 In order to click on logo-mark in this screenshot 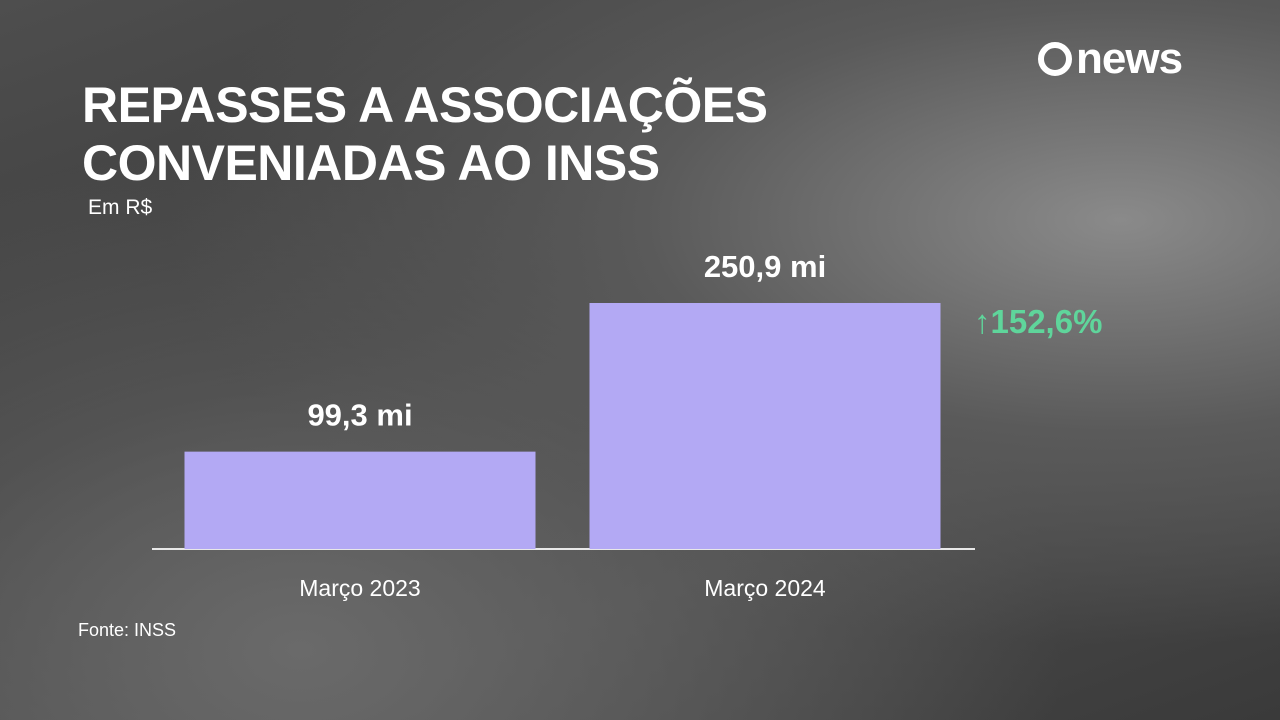, I will do `click(1055, 59)`.